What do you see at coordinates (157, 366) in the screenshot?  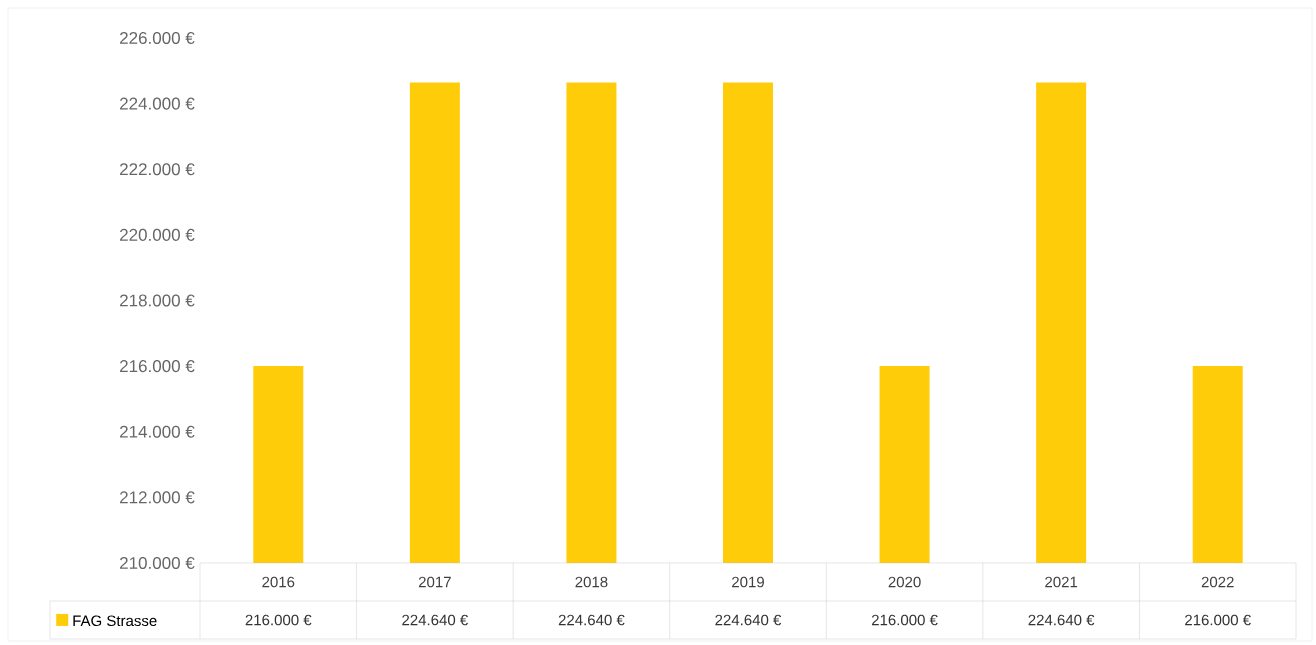 I see `y-tick-label: 216.000 €` at bounding box center [157, 366].